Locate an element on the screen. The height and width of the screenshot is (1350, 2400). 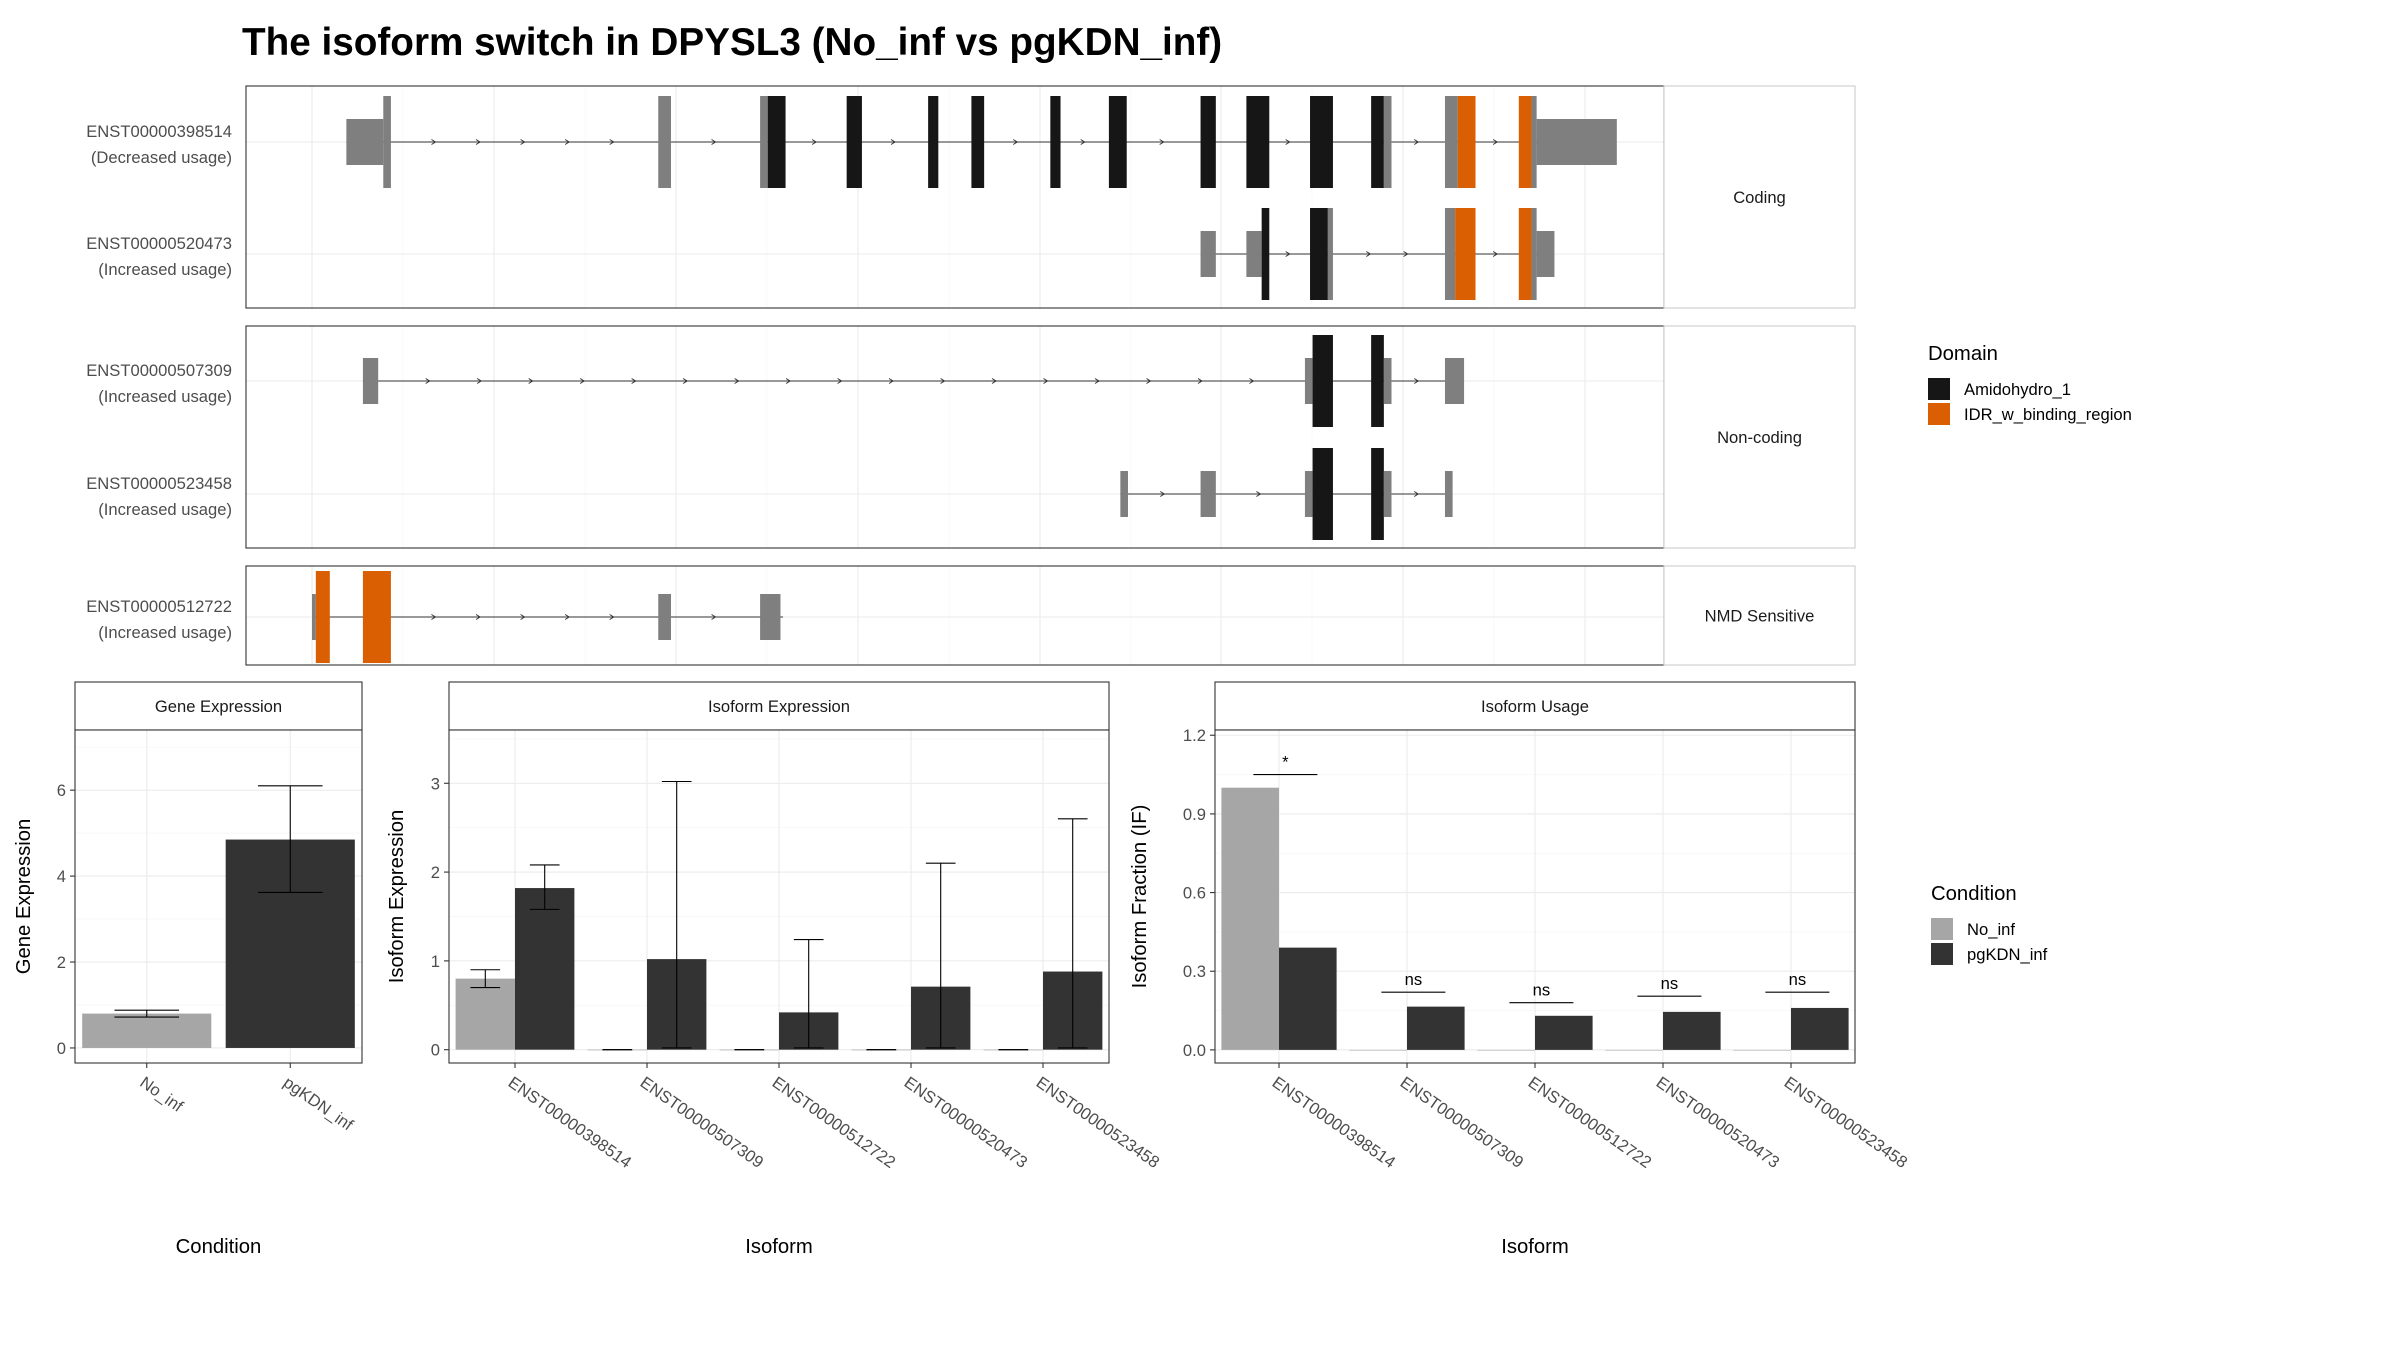
legend-label: pgKDN_inf is located at coordinates (2007, 954).